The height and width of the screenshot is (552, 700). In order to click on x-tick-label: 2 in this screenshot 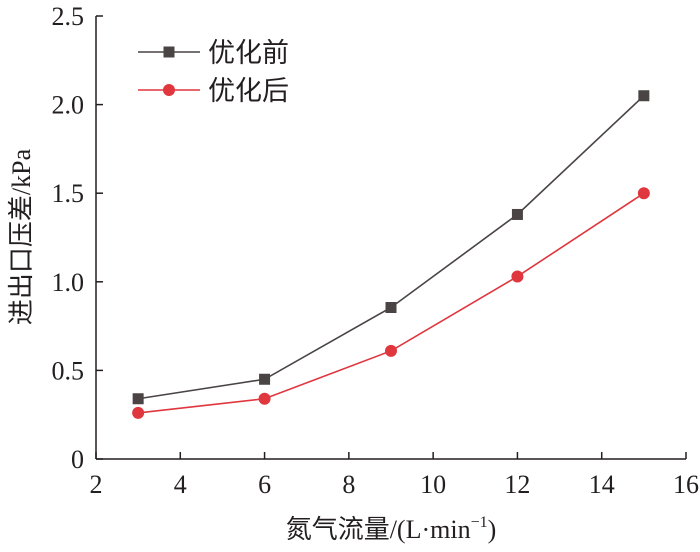, I will do `click(96, 484)`.